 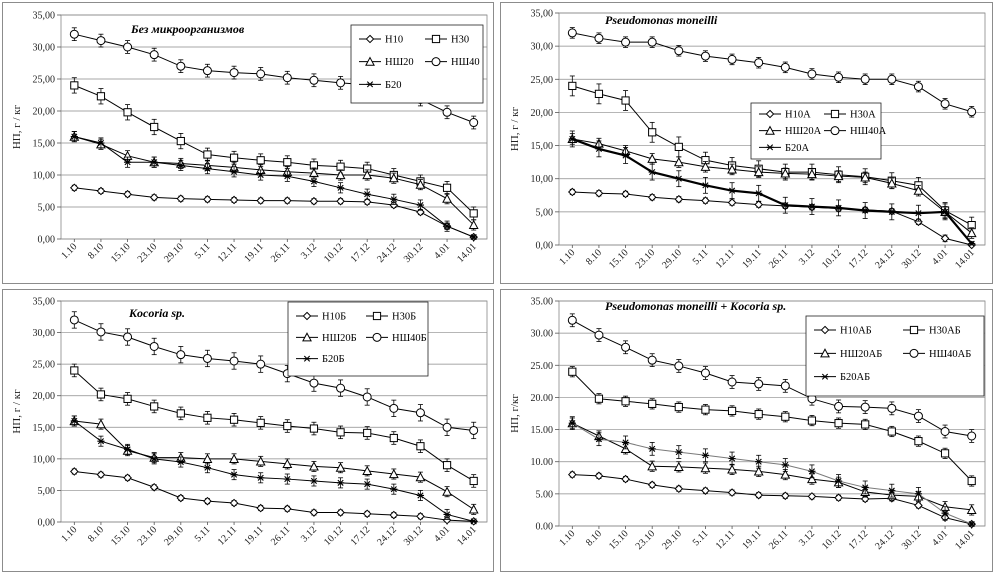 What do you see at coordinates (404, 317) in the screenshot?
I see `legend-label: Н30Б` at bounding box center [404, 317].